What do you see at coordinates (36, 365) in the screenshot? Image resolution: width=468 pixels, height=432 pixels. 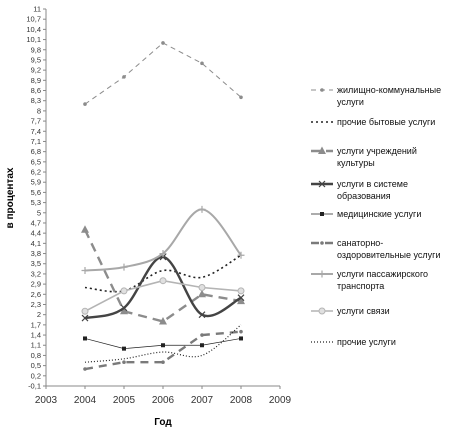 I see `y-tick-label: 0,5` at bounding box center [36, 365].